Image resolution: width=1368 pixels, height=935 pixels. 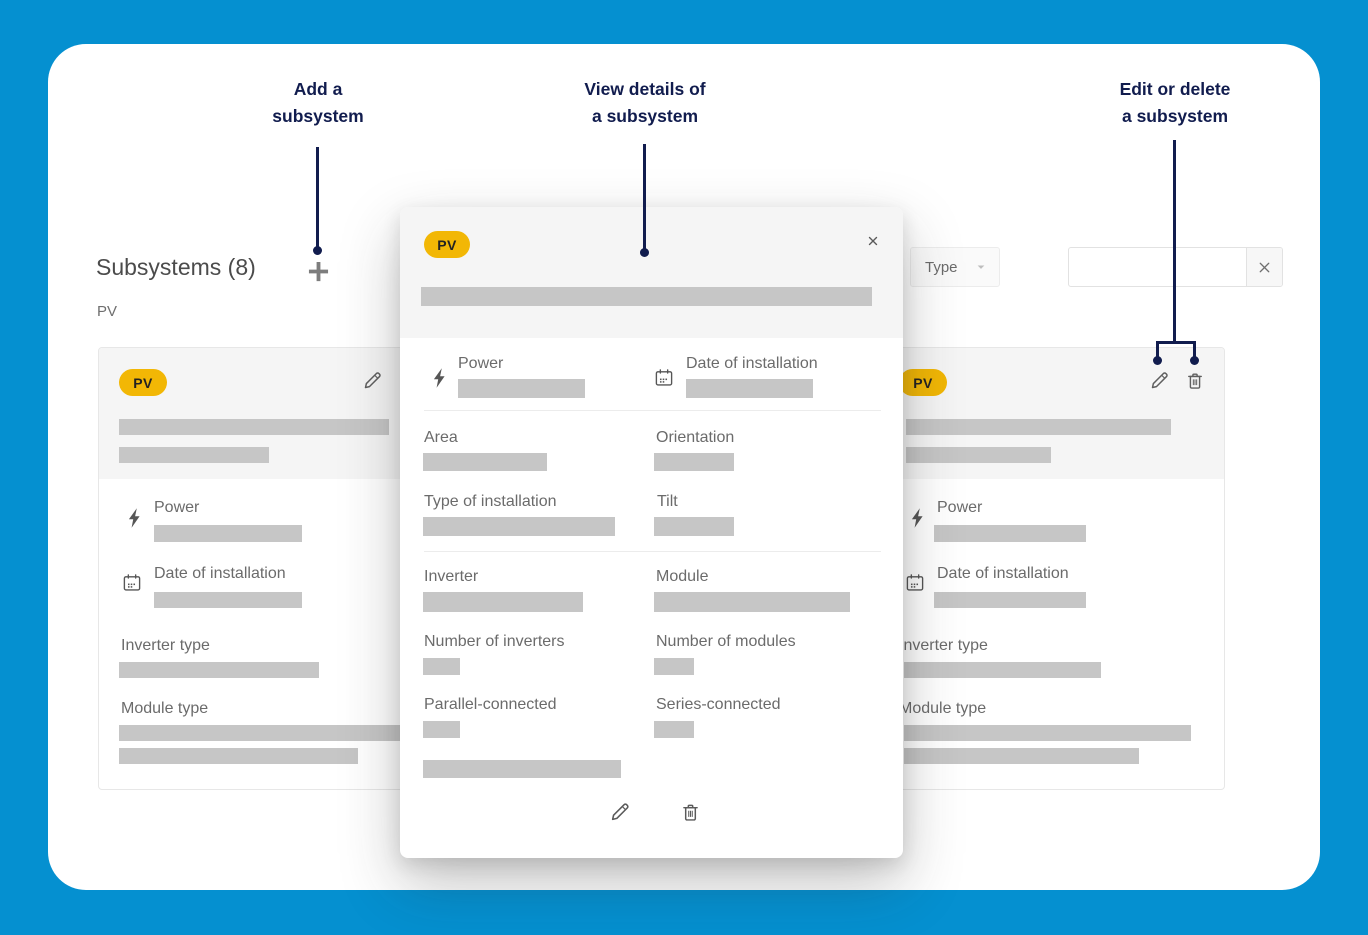 I want to click on annotation-add-connector, so click(x=317, y=197).